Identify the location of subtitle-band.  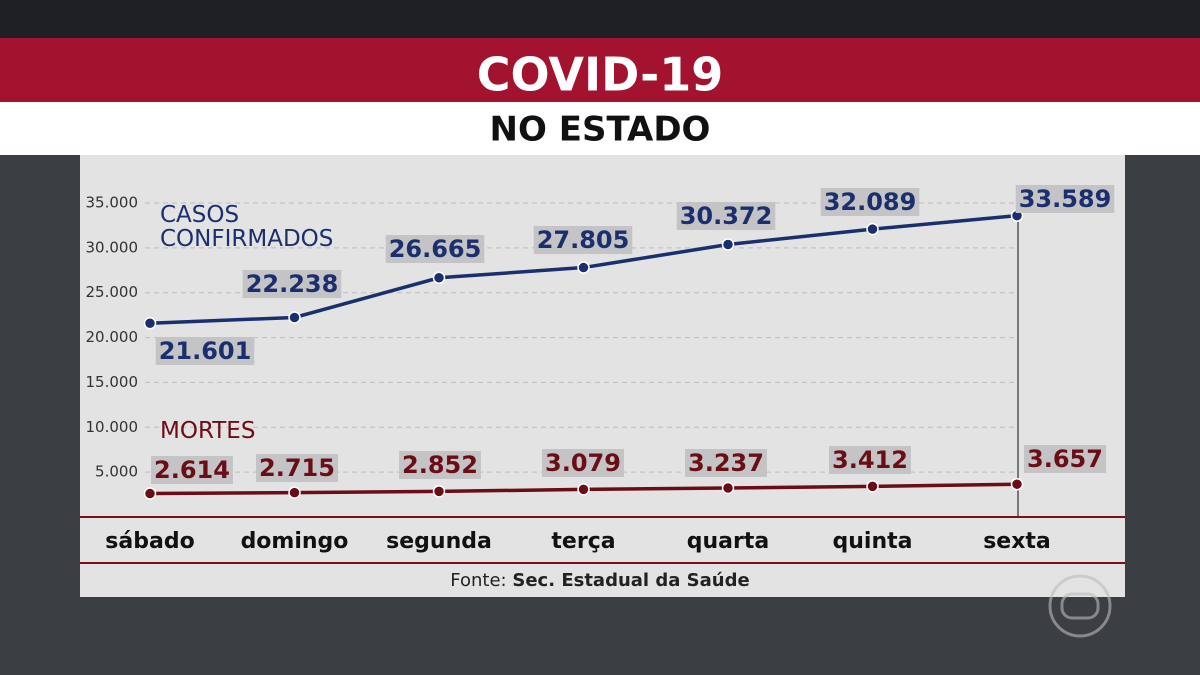
(600, 128).